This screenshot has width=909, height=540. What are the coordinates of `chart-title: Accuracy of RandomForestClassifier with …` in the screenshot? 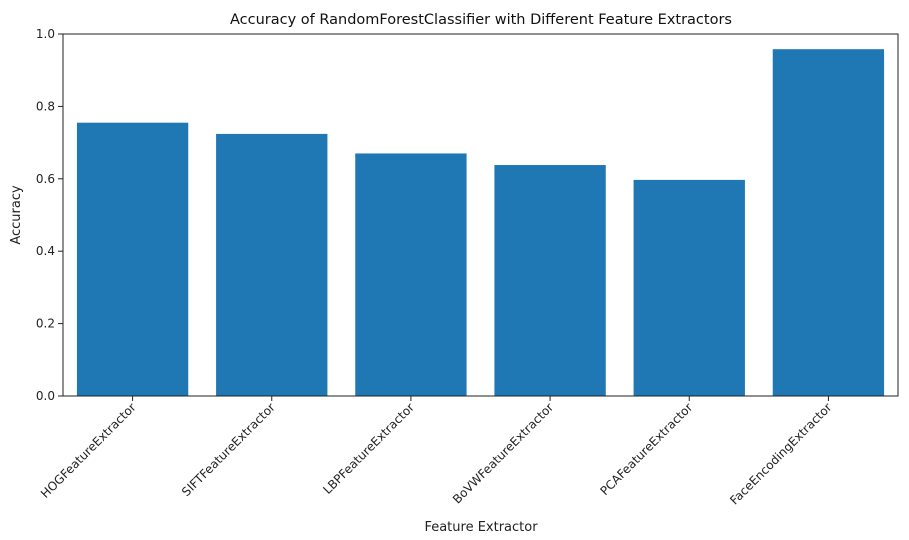 It's located at (481, 20).